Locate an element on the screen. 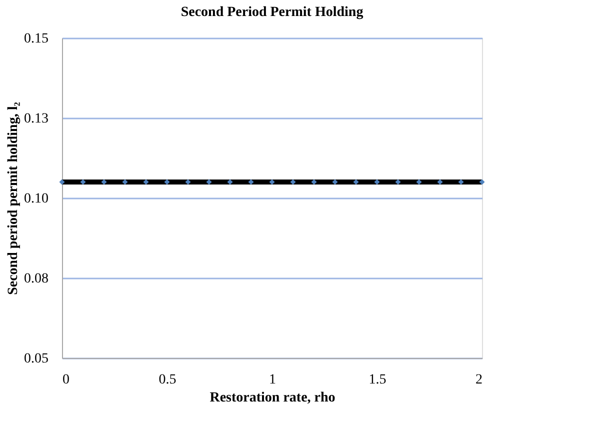  x-tick-label: 0.5 is located at coordinates (167, 380).